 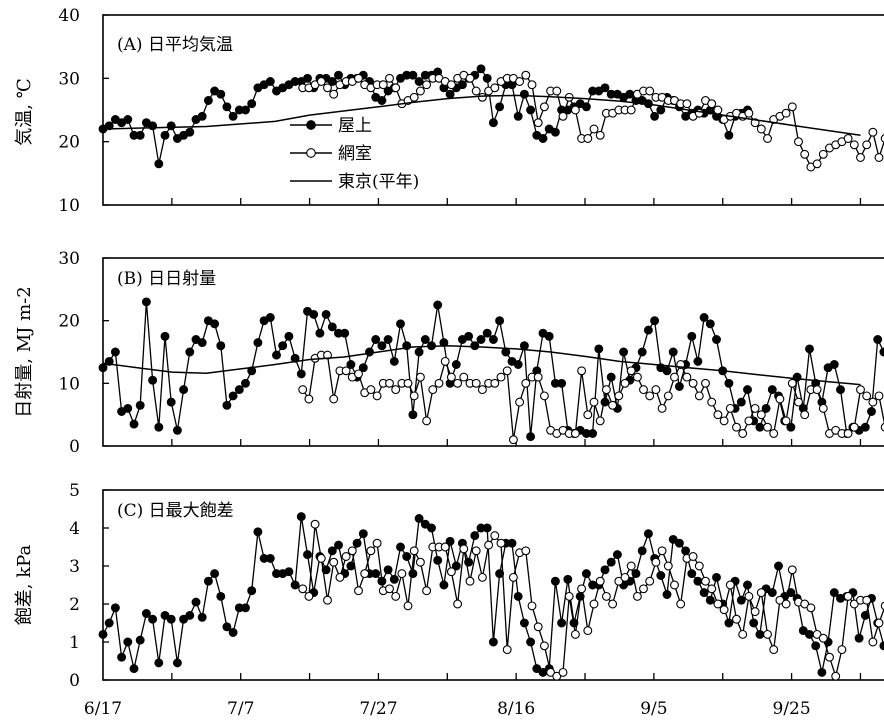 I want to click on panel-c-y-axis-title: 飽差, kPa, so click(x=24, y=585).